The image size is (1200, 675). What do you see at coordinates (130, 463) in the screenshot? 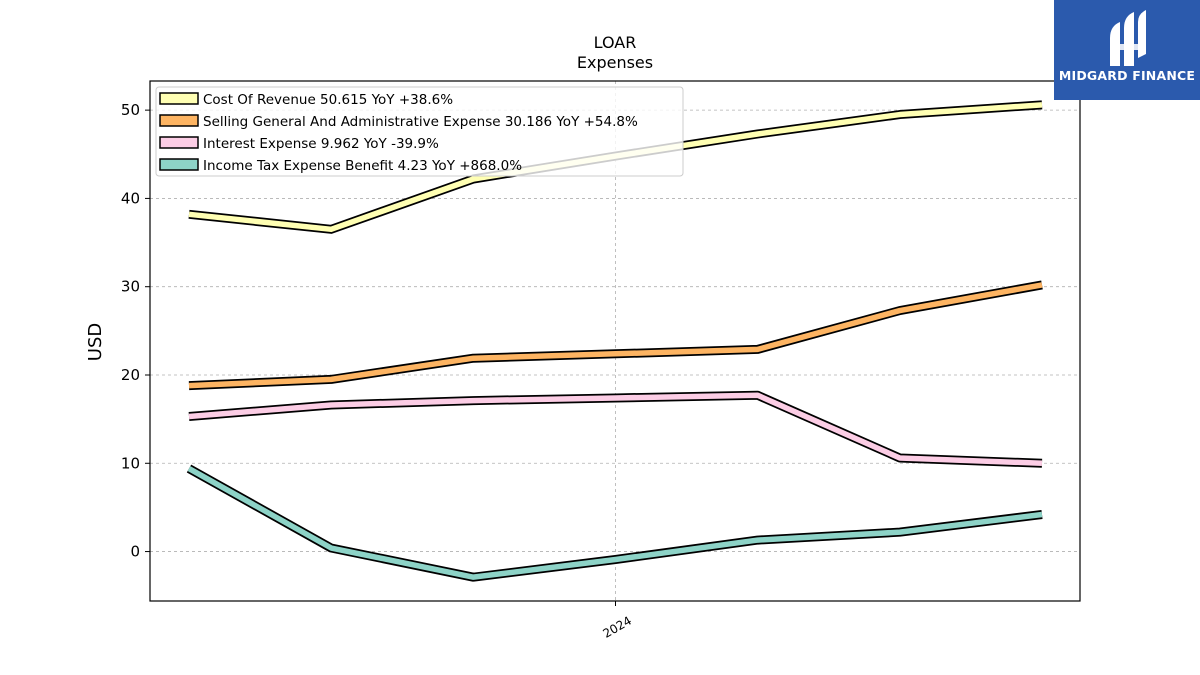
I see `y-tick-label: 10` at bounding box center [130, 463].